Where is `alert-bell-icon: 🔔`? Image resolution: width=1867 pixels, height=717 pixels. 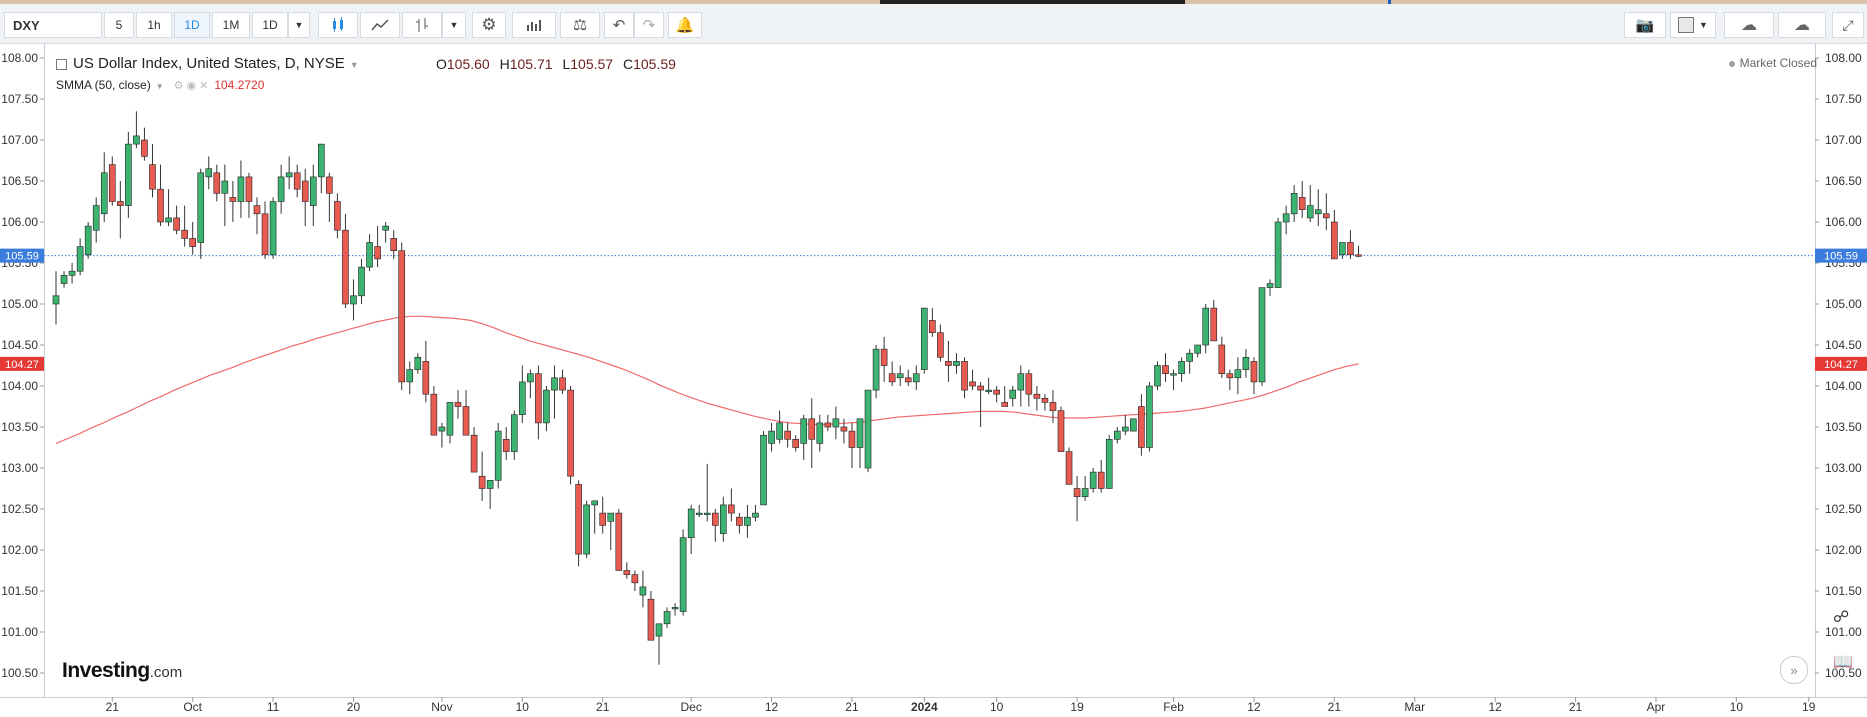 alert-bell-icon: 🔔 is located at coordinates (685, 25).